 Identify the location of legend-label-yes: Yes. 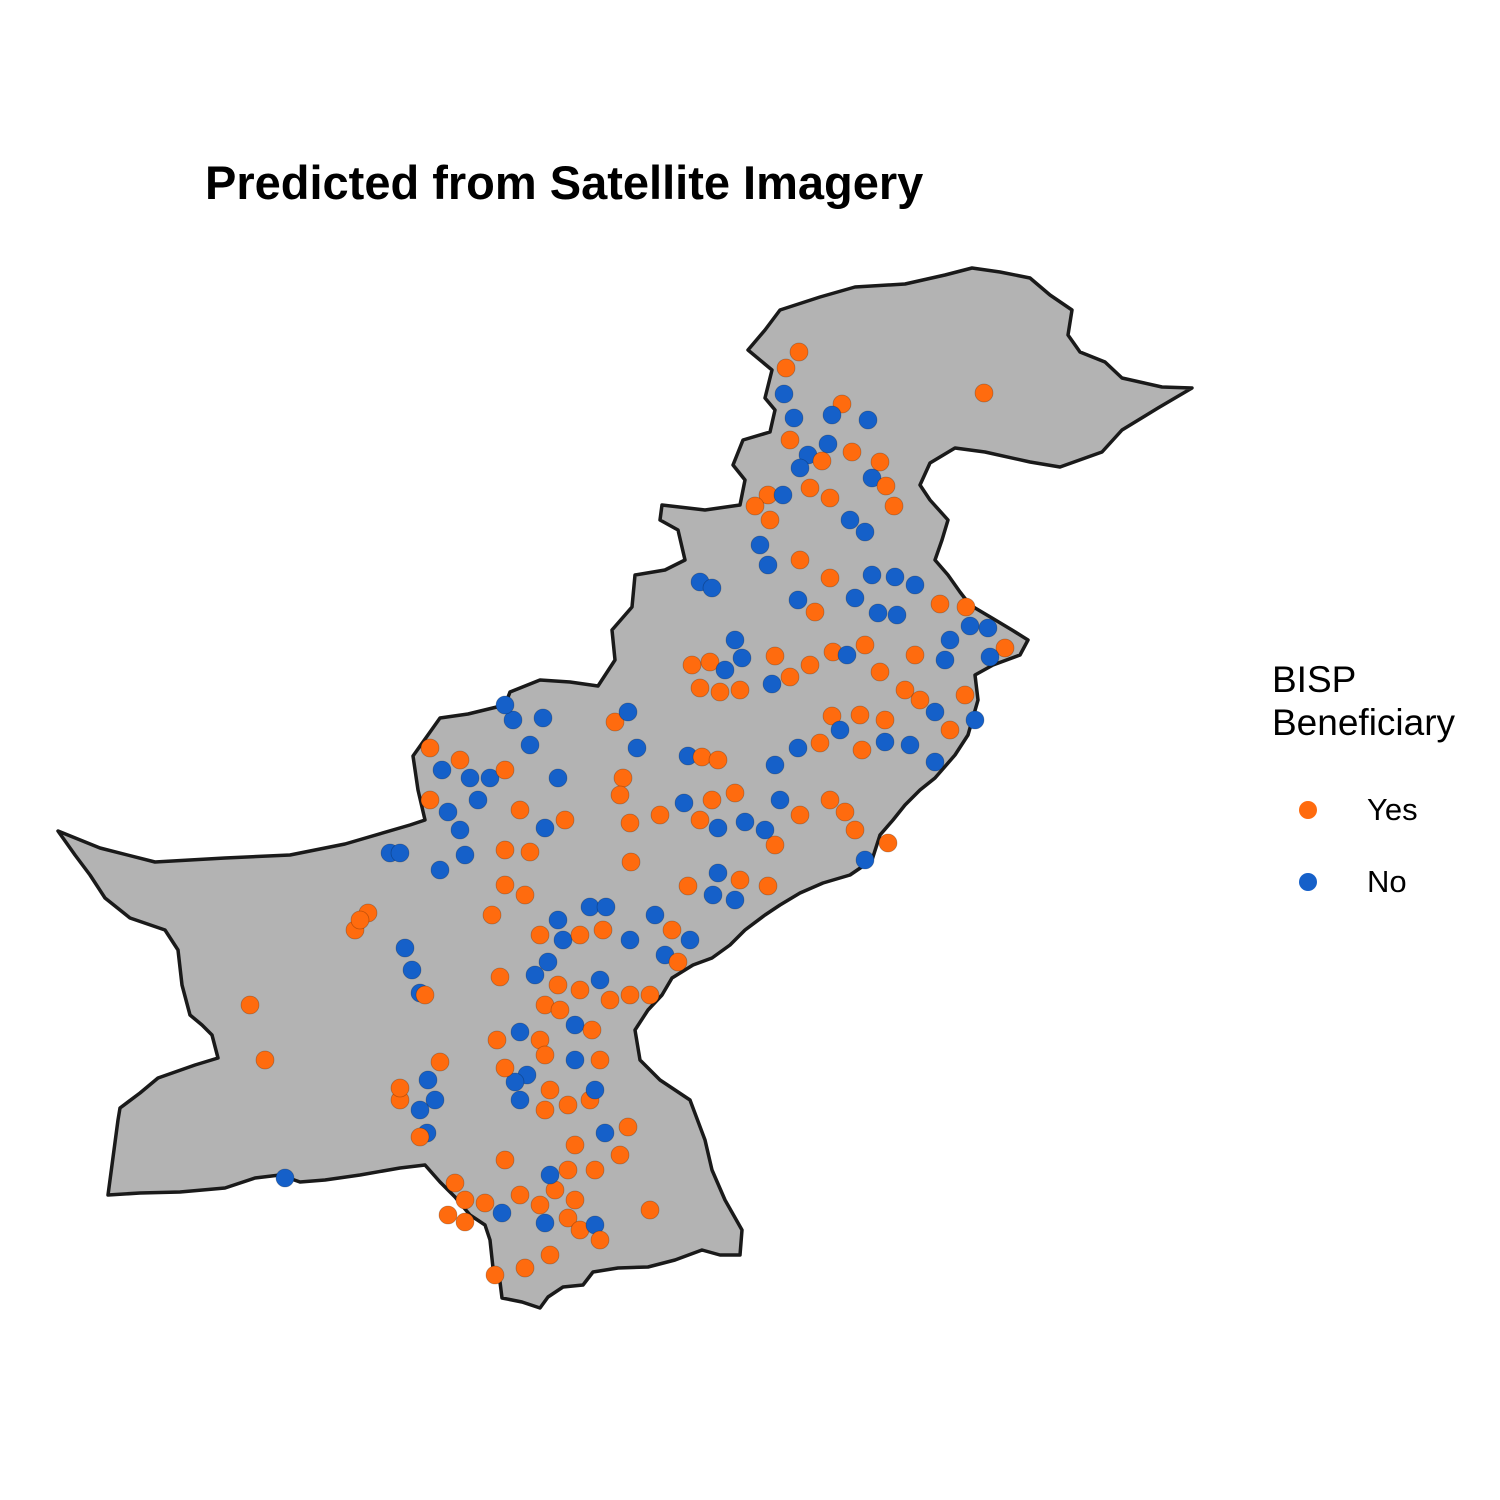
(1392, 809).